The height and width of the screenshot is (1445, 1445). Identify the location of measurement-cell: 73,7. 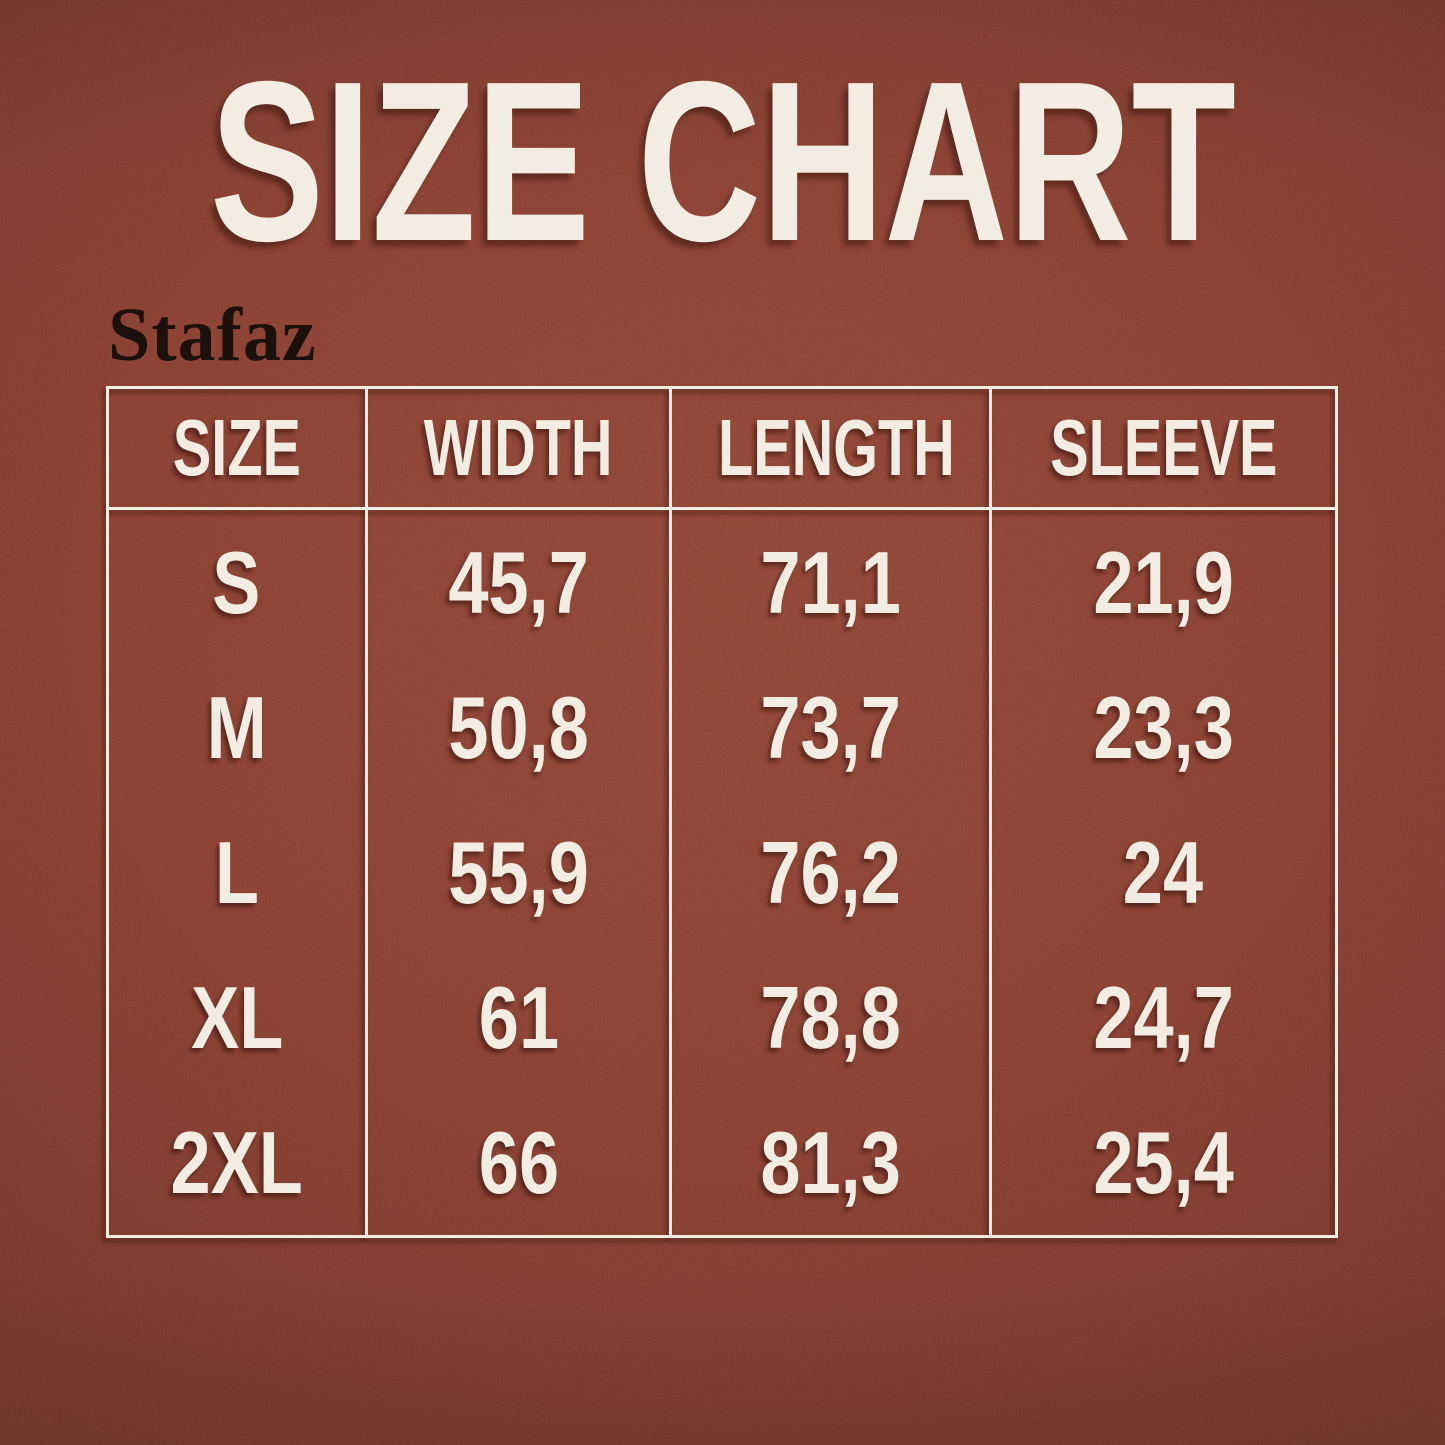
(830, 727).